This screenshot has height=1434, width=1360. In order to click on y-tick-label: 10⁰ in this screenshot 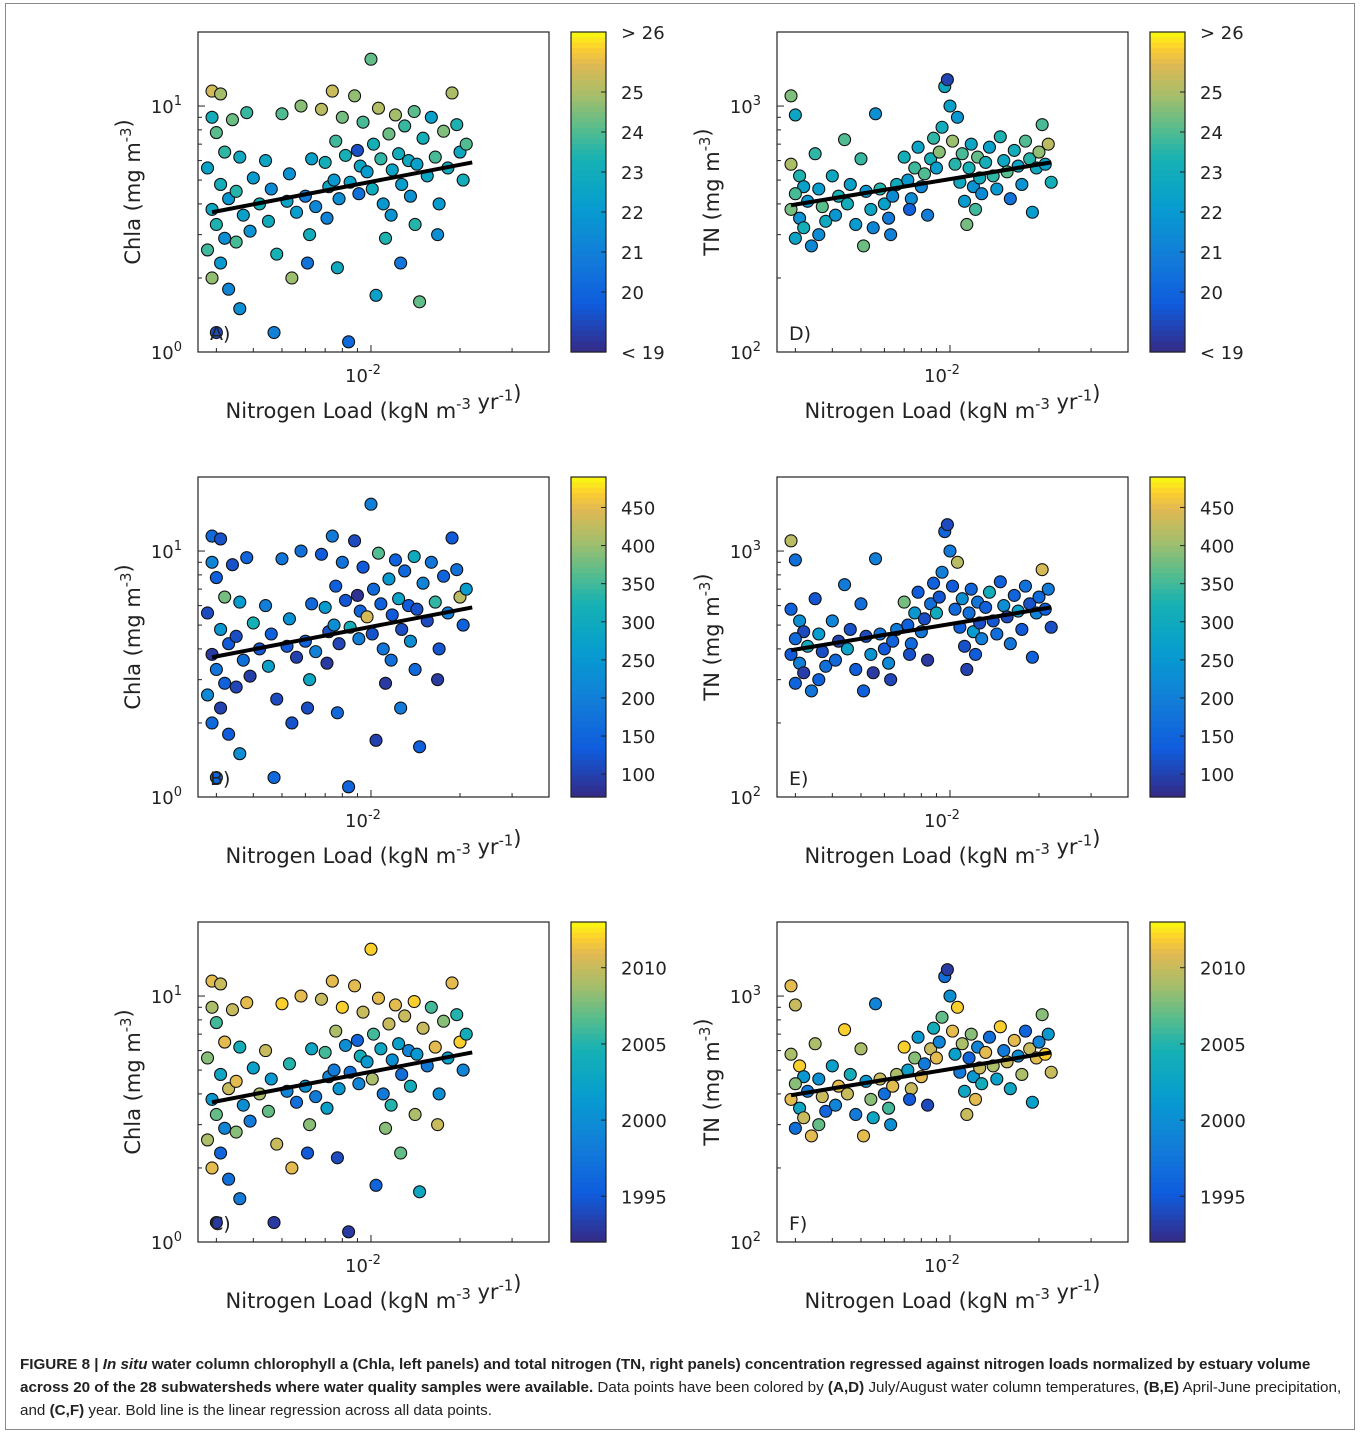, I will do `click(166, 352)`.